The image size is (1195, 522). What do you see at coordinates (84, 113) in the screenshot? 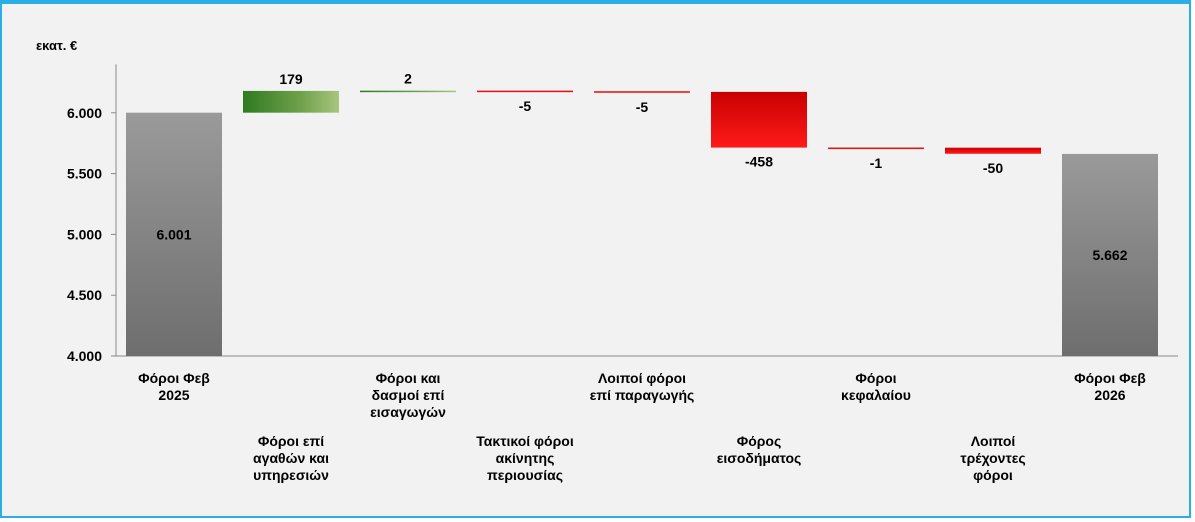
I see `y-tick-label: 6.000` at bounding box center [84, 113].